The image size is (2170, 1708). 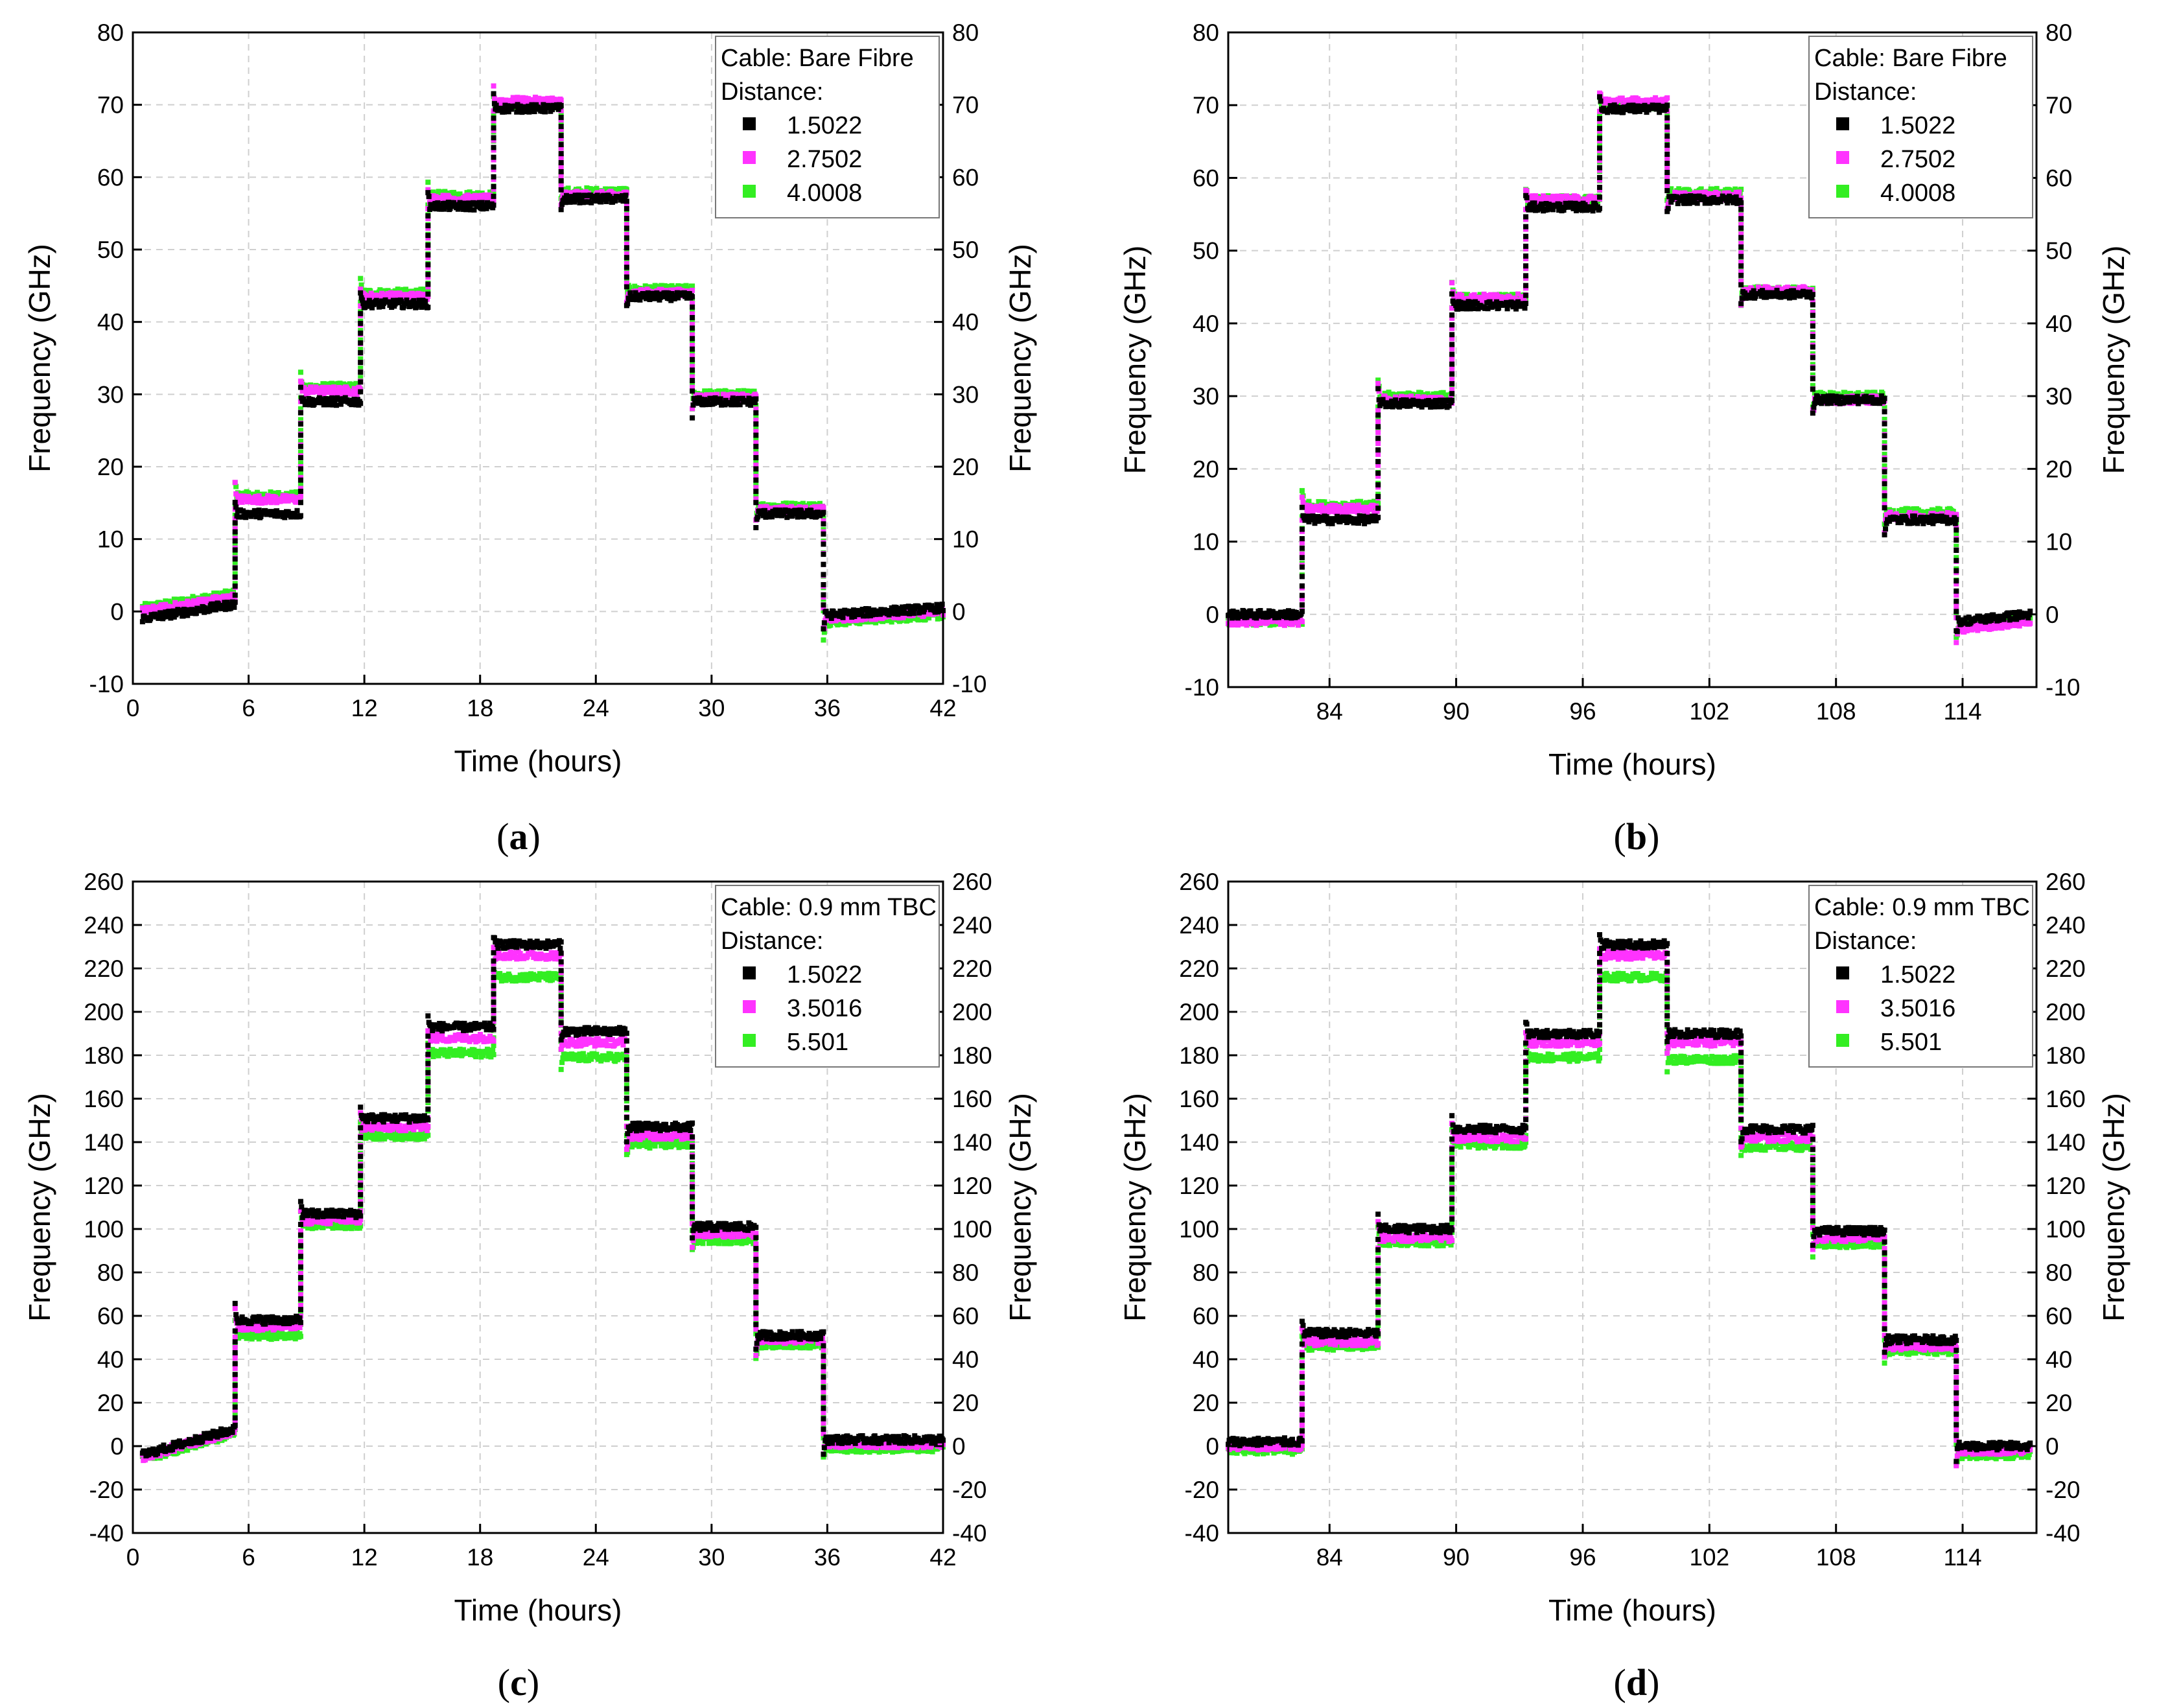 What do you see at coordinates (110, 394) in the screenshot?
I see `y-tick-label: 30` at bounding box center [110, 394].